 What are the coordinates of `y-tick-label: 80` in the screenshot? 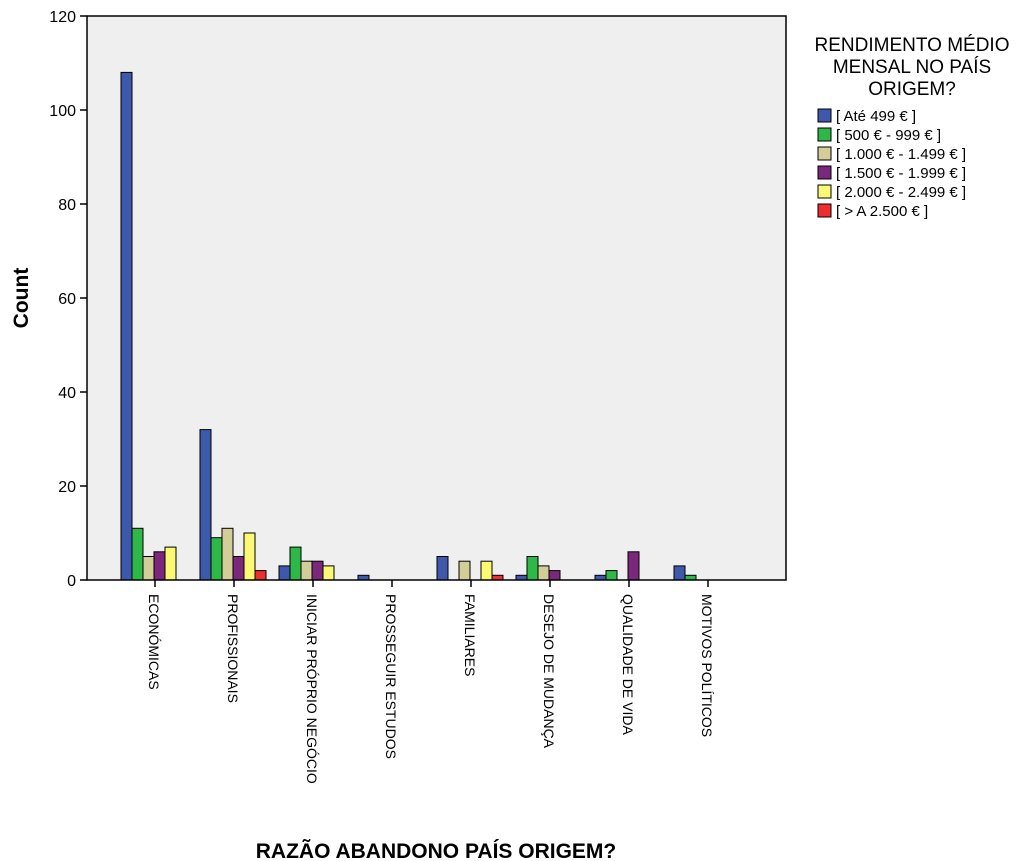 It's located at (67, 205).